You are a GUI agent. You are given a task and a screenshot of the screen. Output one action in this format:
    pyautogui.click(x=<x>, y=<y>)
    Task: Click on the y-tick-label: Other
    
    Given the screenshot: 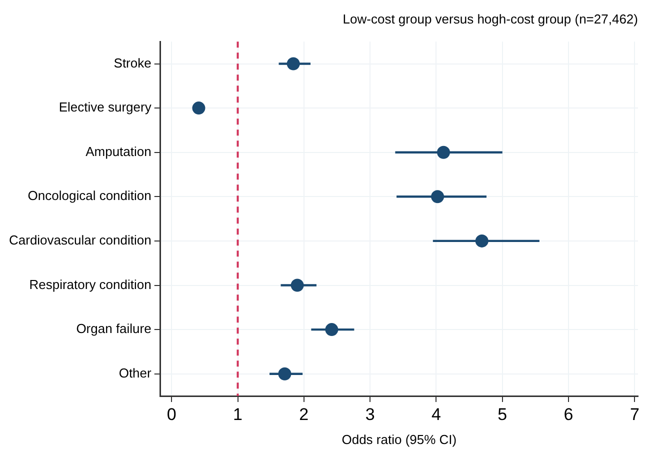 What is the action you would take?
    pyautogui.click(x=135, y=372)
    